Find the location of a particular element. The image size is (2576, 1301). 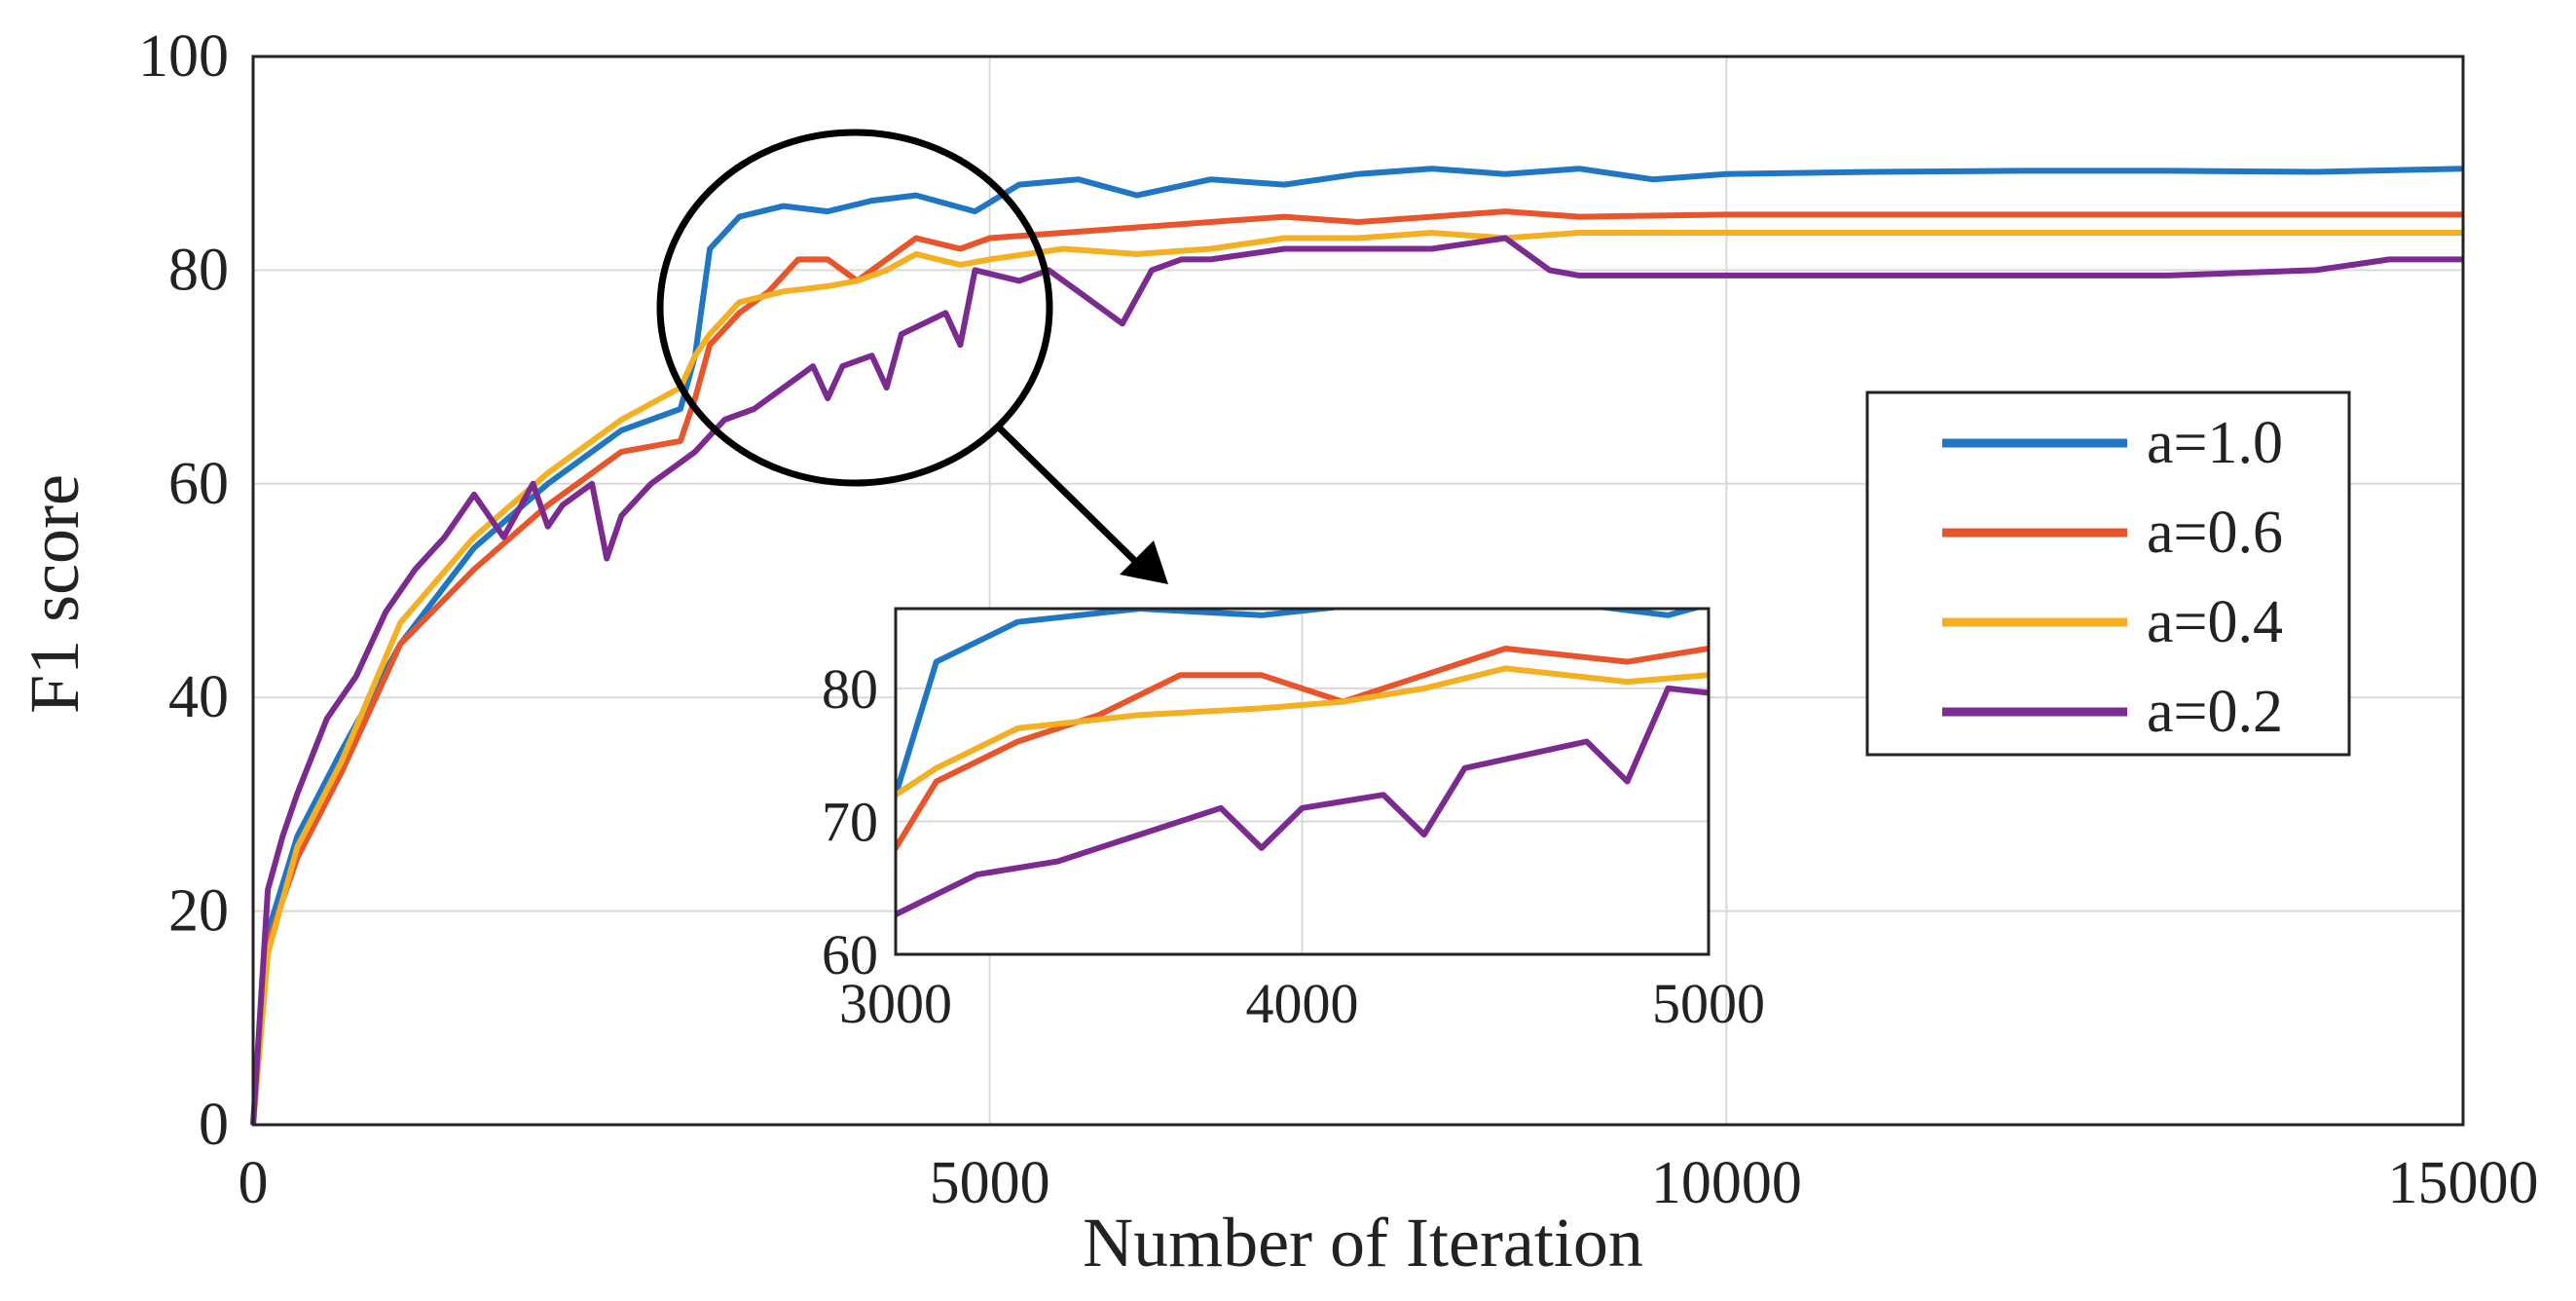

inset-series-lines is located at coordinates (1302, 763).